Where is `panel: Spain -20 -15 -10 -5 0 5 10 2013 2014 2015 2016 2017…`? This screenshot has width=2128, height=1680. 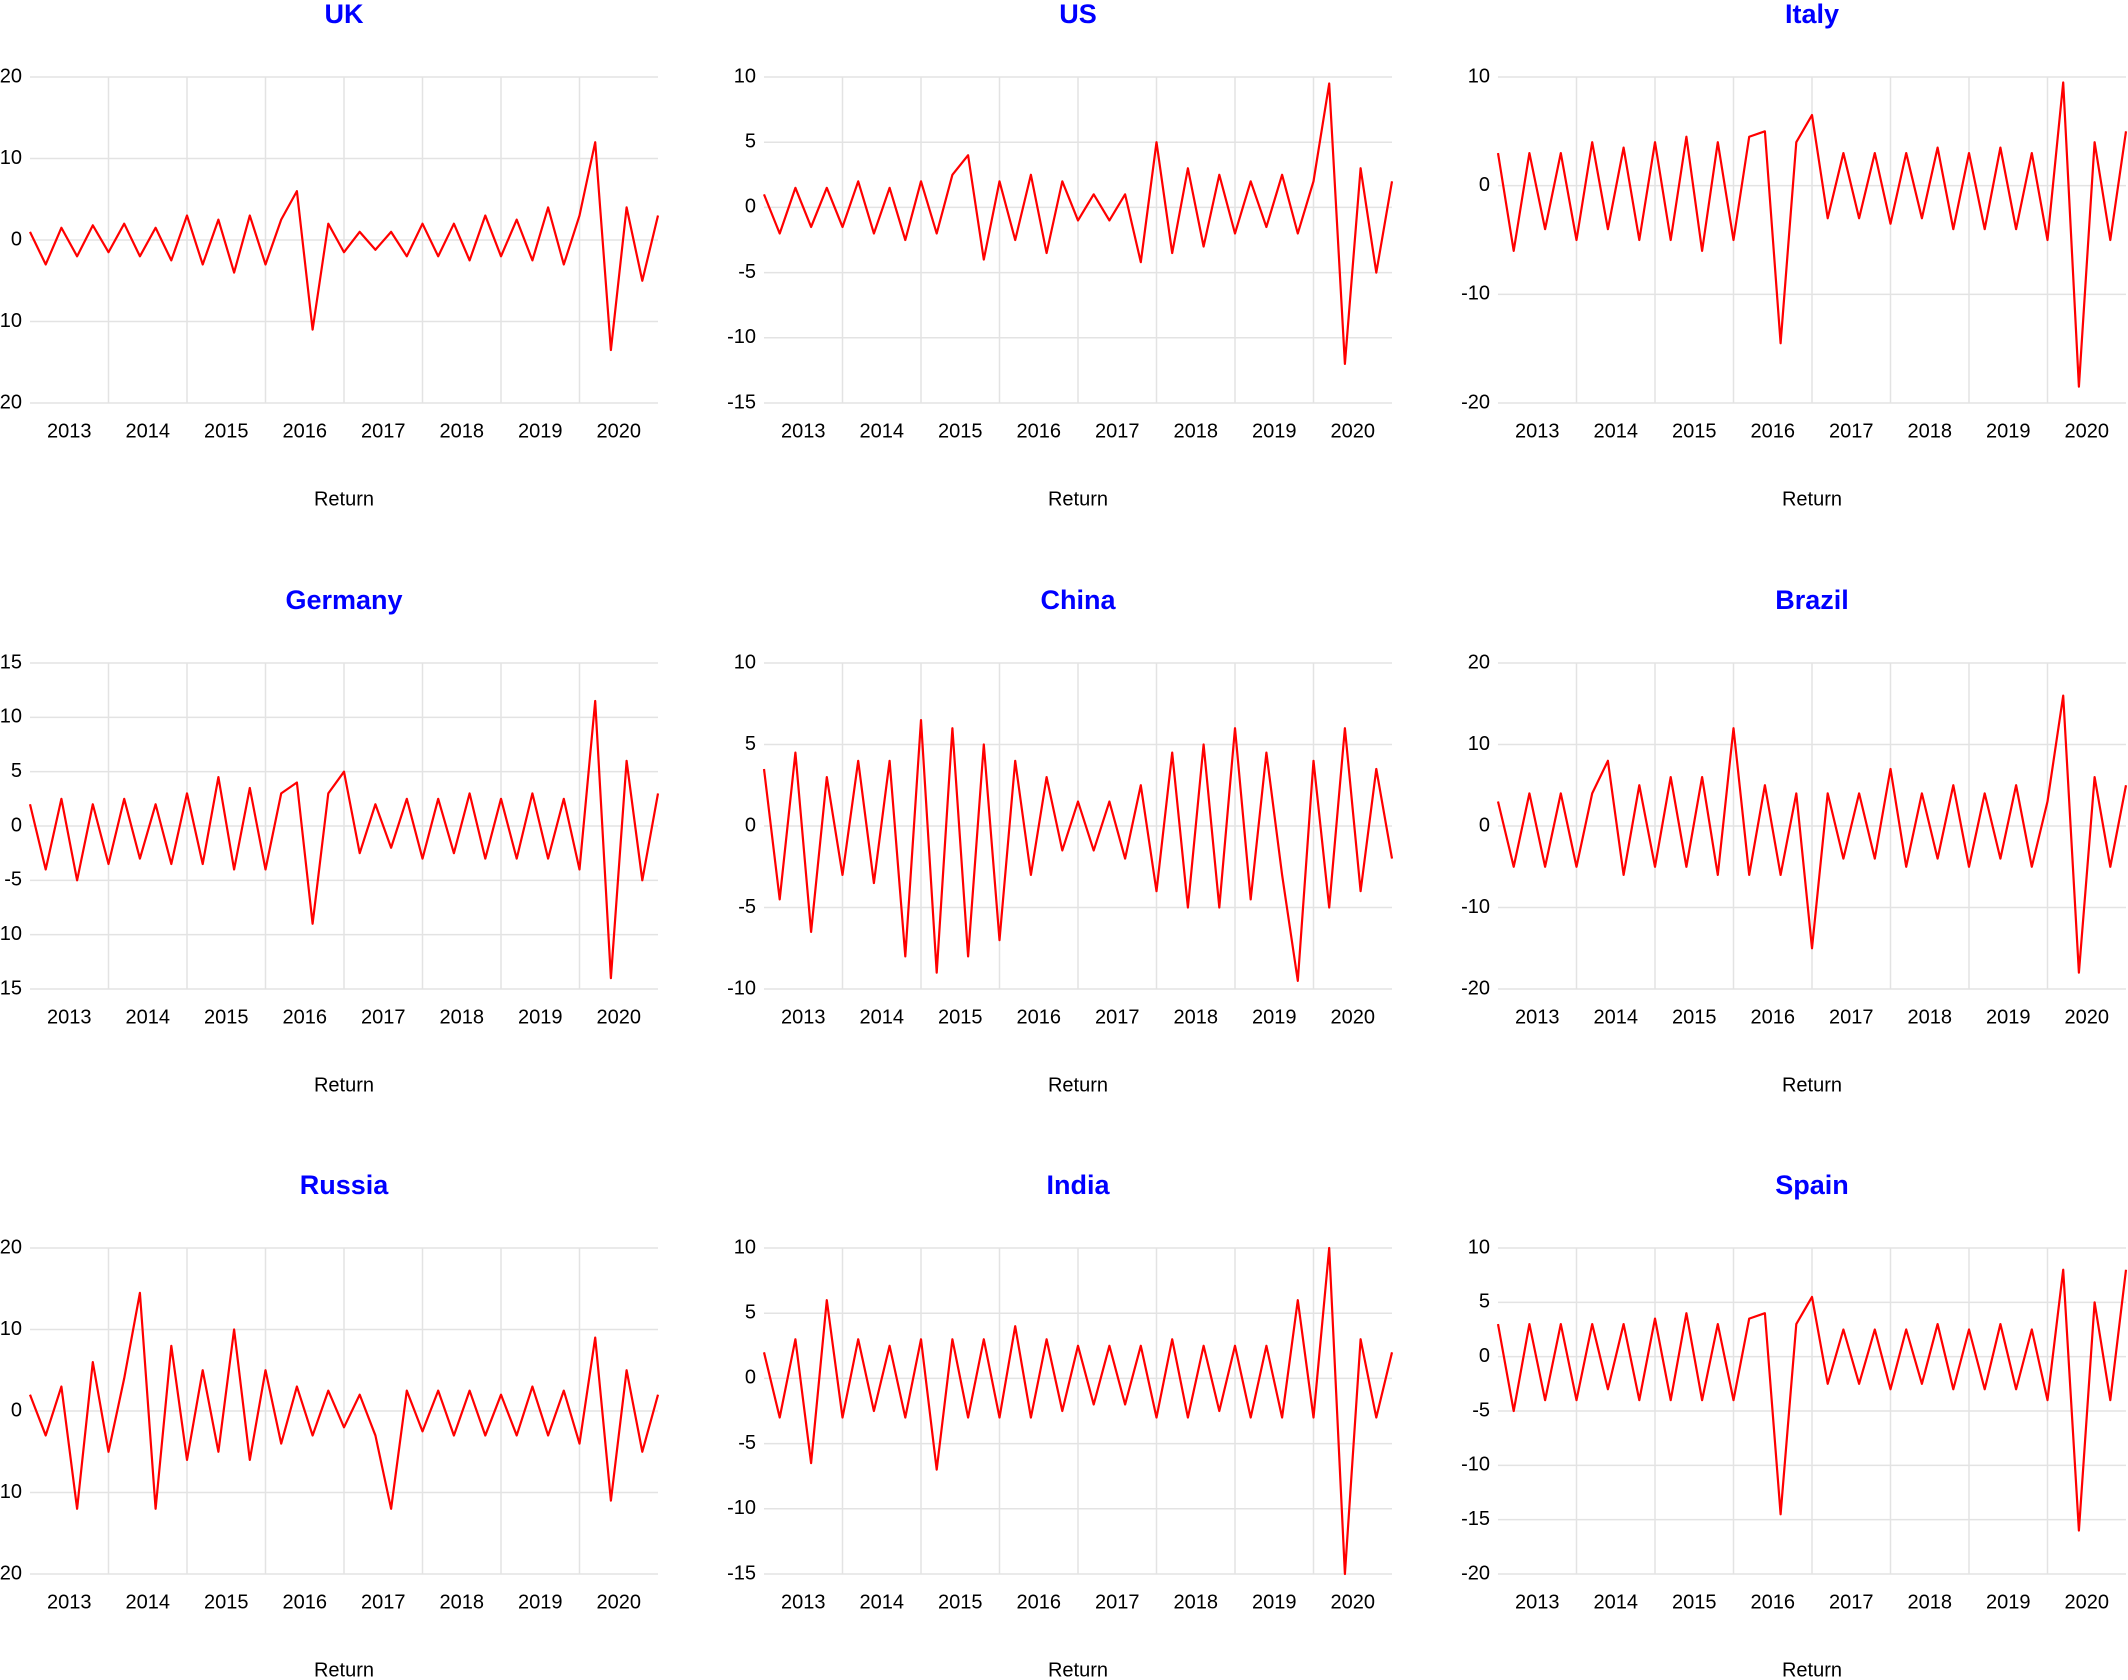 panel: Spain -20 -15 -10 -5 0 5 10 2013 2014 2015 2016 2017… is located at coordinates (1794, 1425).